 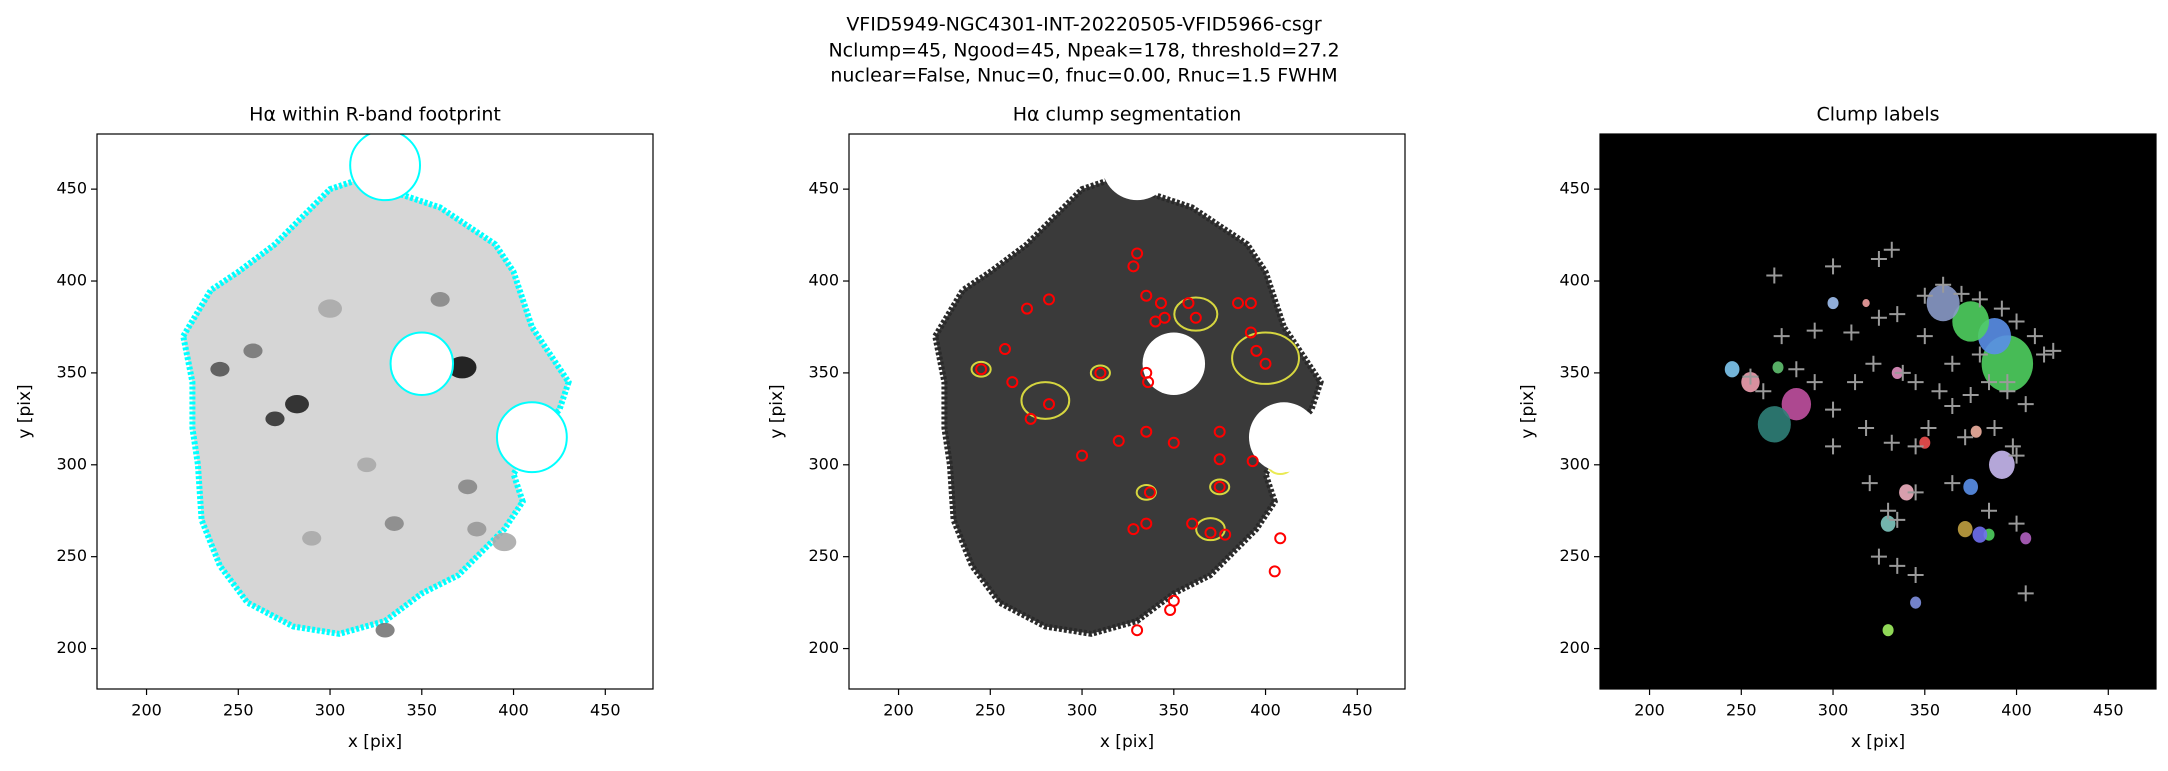 What do you see at coordinates (531, 437) in the screenshot?
I see `mask-hole` at bounding box center [531, 437].